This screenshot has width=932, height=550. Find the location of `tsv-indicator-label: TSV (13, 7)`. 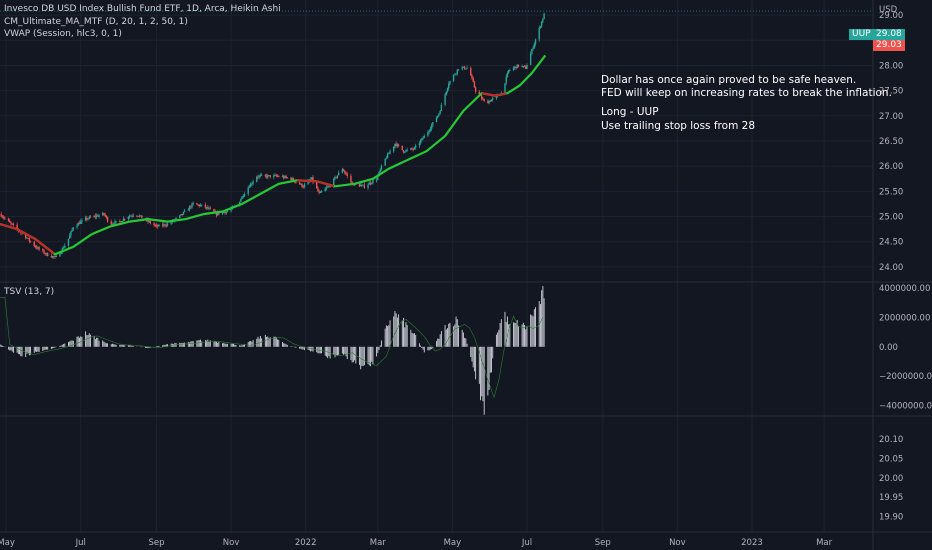

tsv-indicator-label: TSV (13, 7) is located at coordinates (29, 292).